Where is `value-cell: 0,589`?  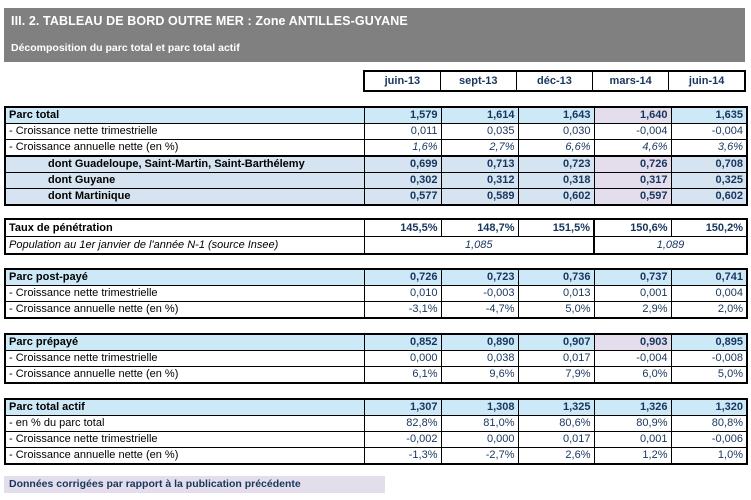
value-cell: 0,589 is located at coordinates (479, 197).